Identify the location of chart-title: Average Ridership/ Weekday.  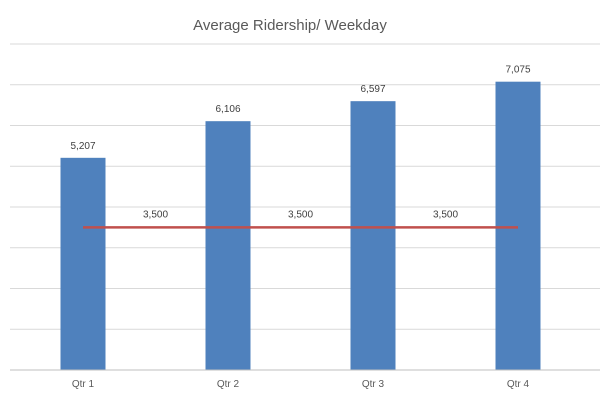
(290, 25).